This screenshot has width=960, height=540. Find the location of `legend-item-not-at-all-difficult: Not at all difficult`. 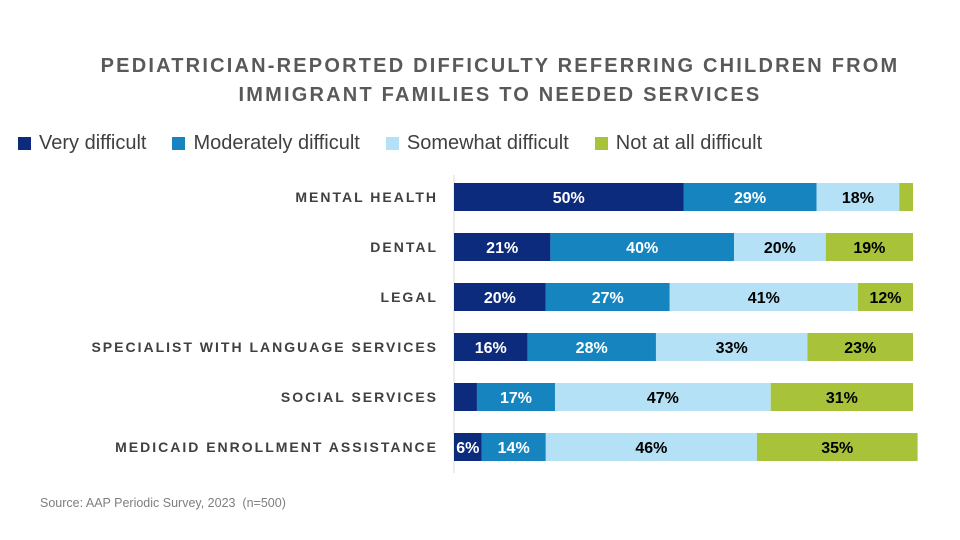

legend-item-not-at-all-difficult: Not at all difficult is located at coordinates (678, 143).